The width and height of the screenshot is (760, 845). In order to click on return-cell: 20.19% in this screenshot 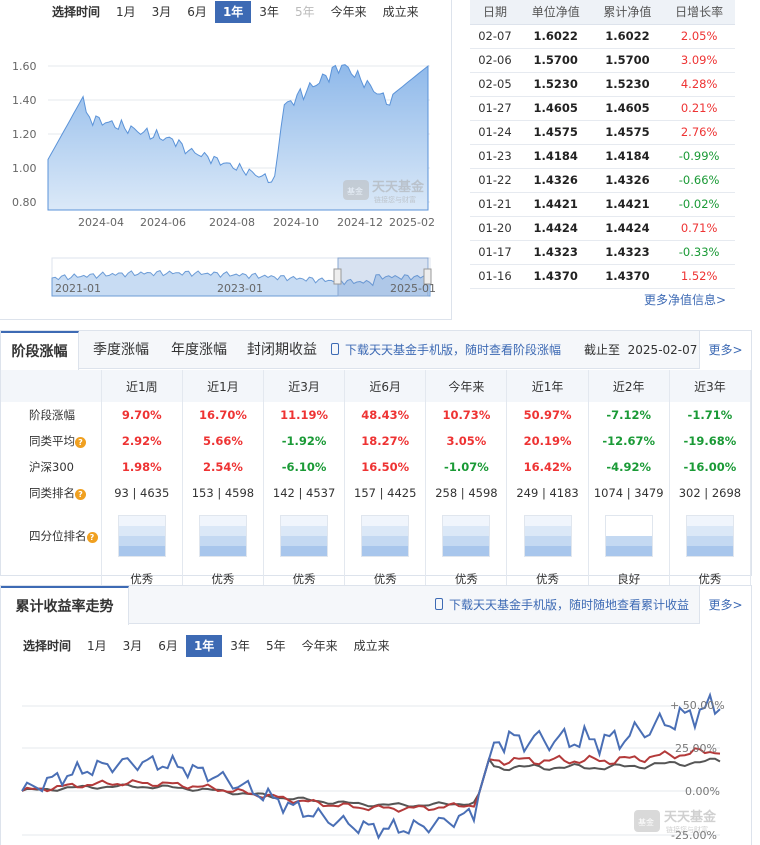, I will do `click(547, 441)`.